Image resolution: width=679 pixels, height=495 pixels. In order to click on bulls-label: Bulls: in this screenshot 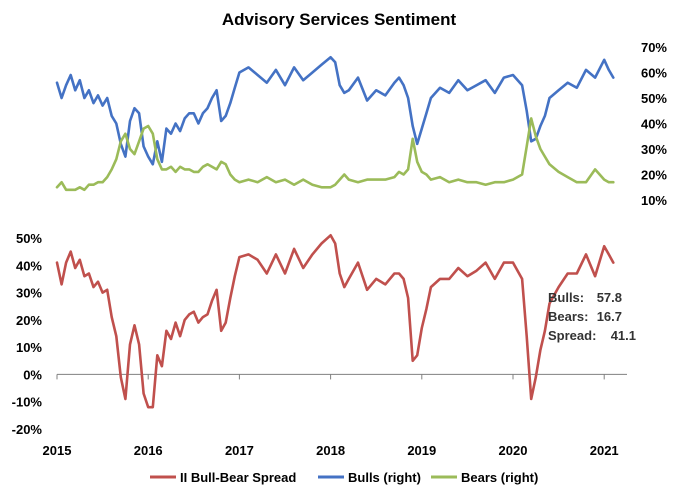, I will do `click(566, 297)`.